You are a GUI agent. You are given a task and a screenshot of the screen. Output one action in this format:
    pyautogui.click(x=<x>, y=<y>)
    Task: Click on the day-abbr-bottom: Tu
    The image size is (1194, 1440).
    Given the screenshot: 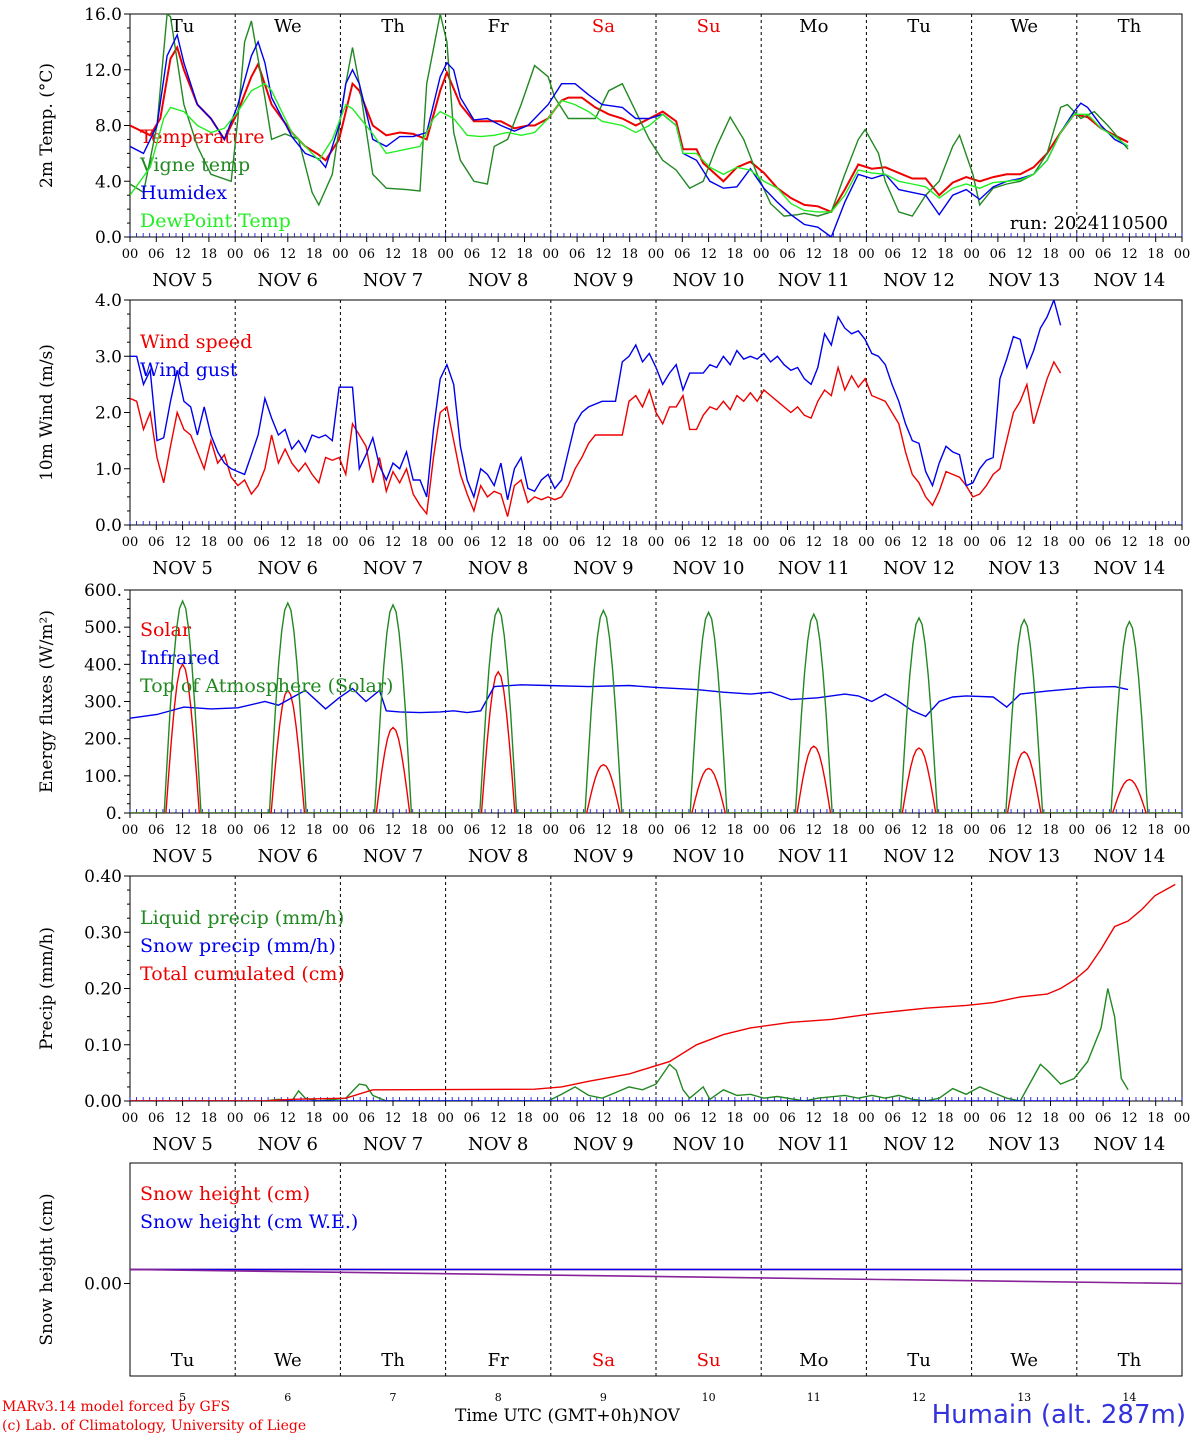 What is the action you would take?
    pyautogui.click(x=919, y=1360)
    